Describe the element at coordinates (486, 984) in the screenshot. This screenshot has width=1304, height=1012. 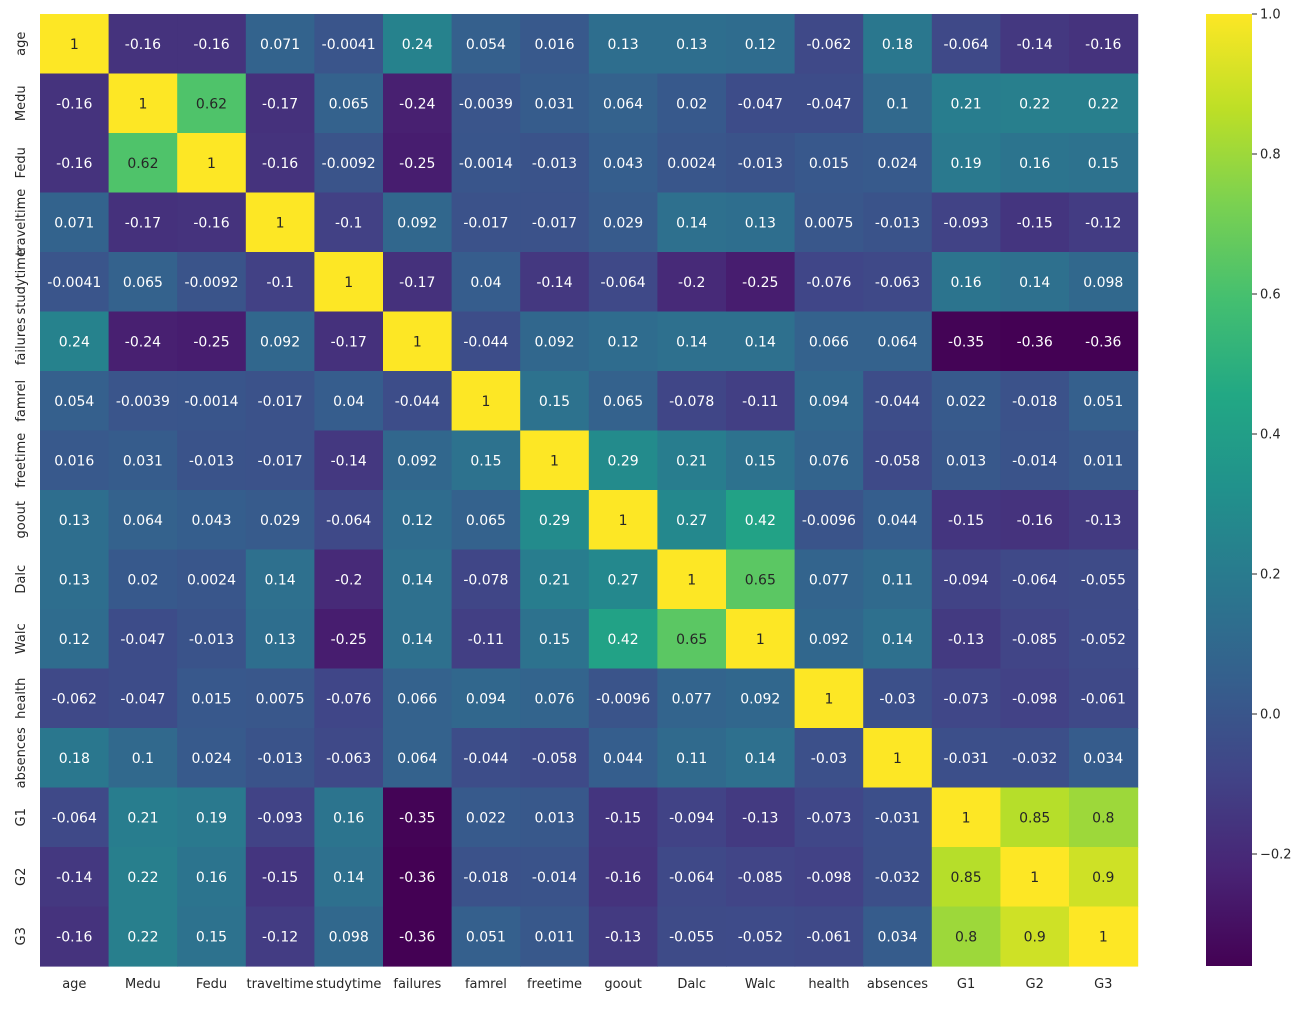
I see `x-tick-label: famrel` at that location.